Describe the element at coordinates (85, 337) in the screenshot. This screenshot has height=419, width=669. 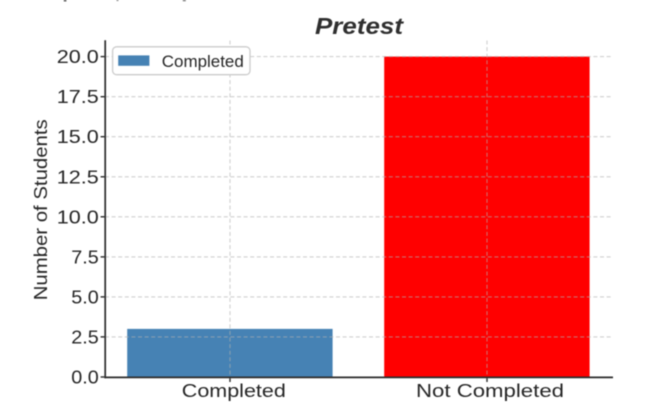
I see `svg-text: 2.5` at that location.